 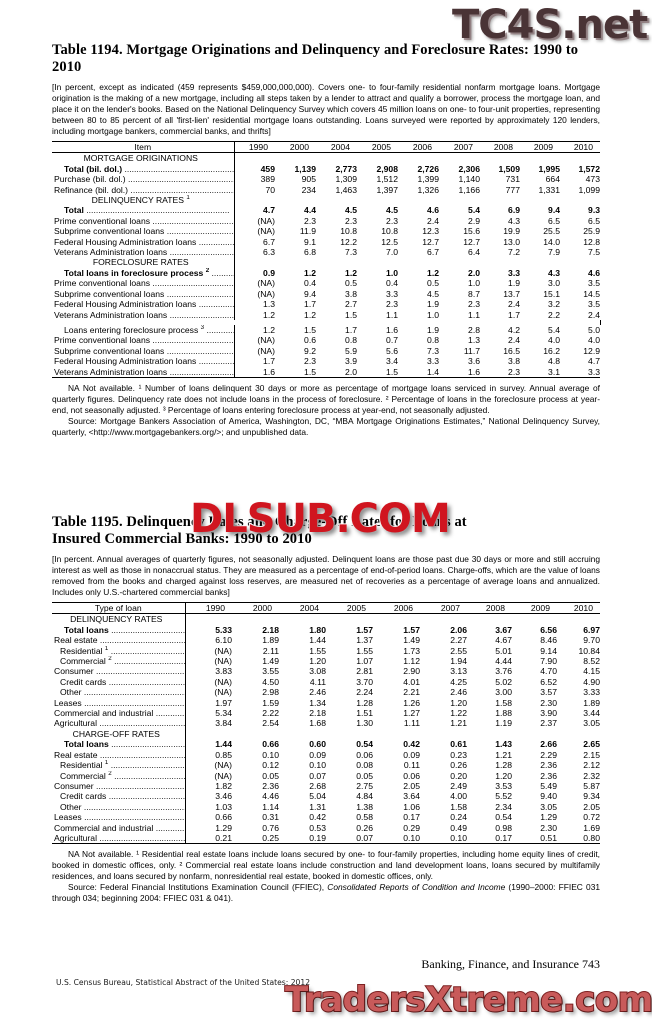 I want to click on cell-value: 3.76, so click(x=503, y=671).